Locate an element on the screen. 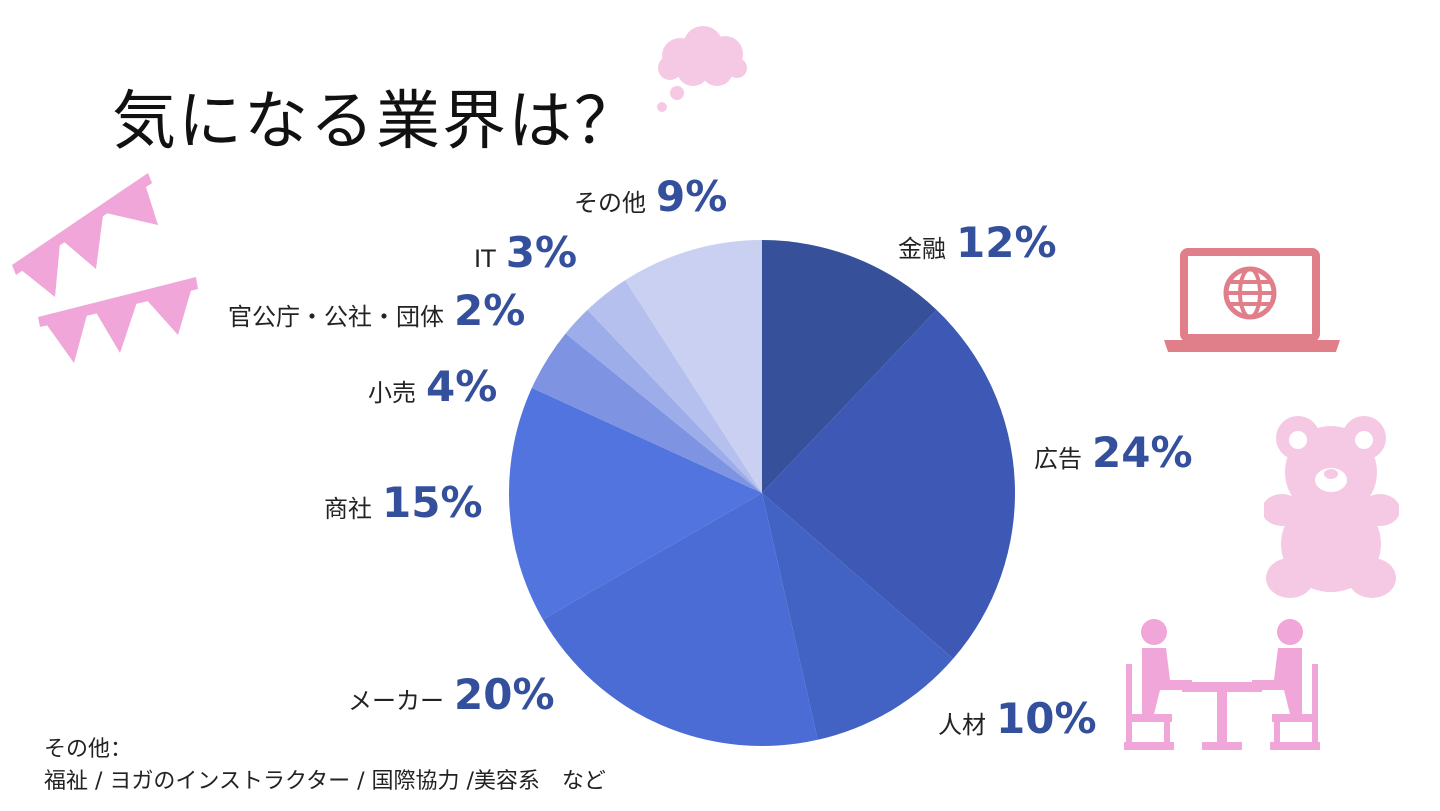 This screenshot has width=1440, height=811. slice-label-percent: 10% is located at coordinates (1046, 718).